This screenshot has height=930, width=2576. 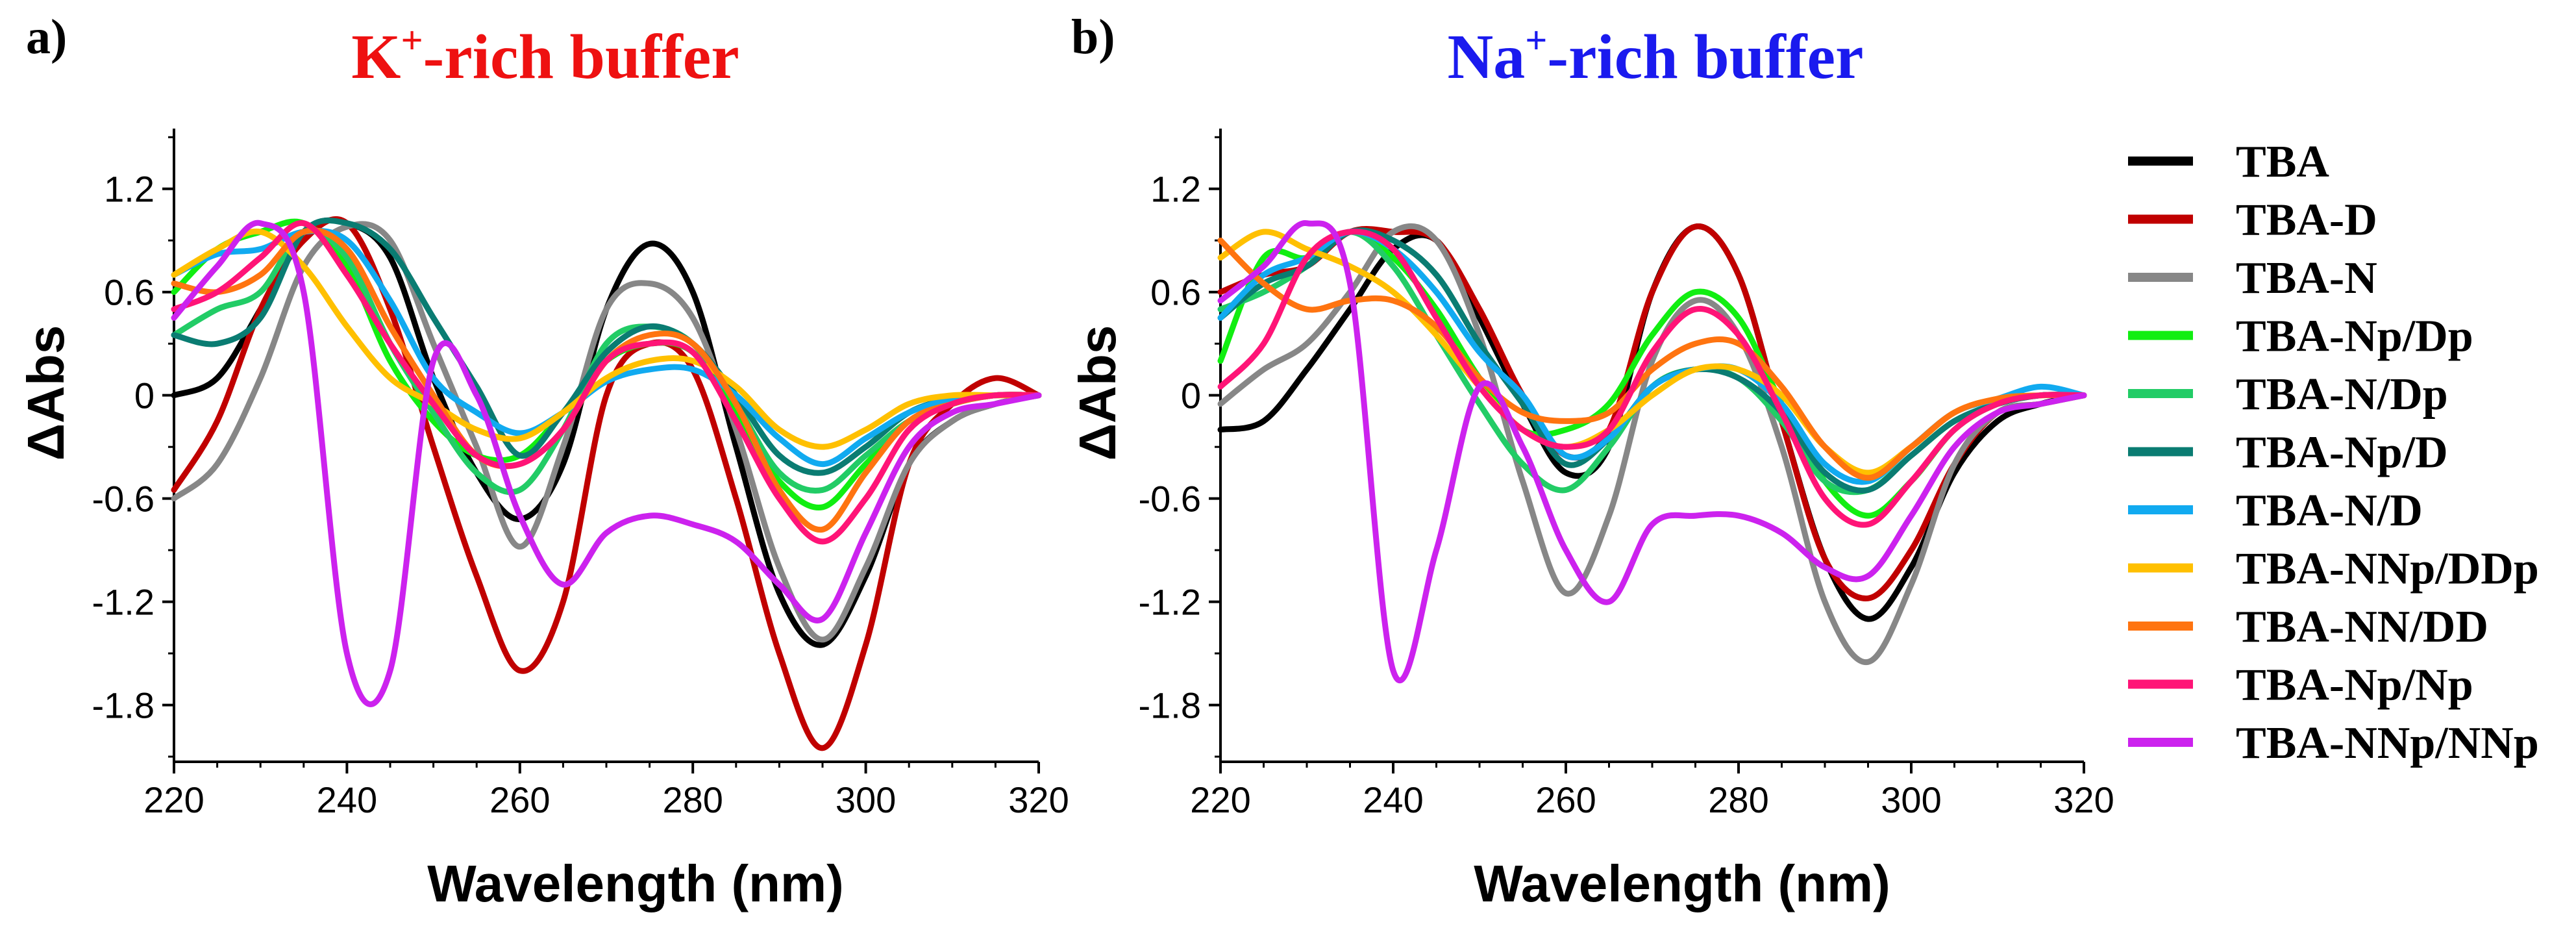 I want to click on x-axis-title-b: Wavelength (nm), so click(x=1682, y=883).